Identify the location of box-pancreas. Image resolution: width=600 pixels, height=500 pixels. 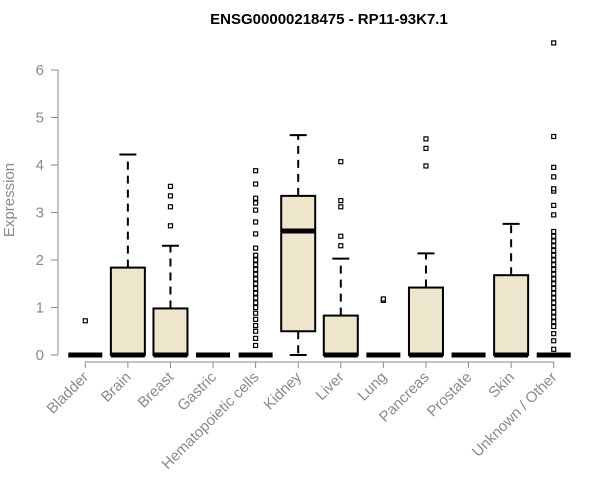
(425, 247).